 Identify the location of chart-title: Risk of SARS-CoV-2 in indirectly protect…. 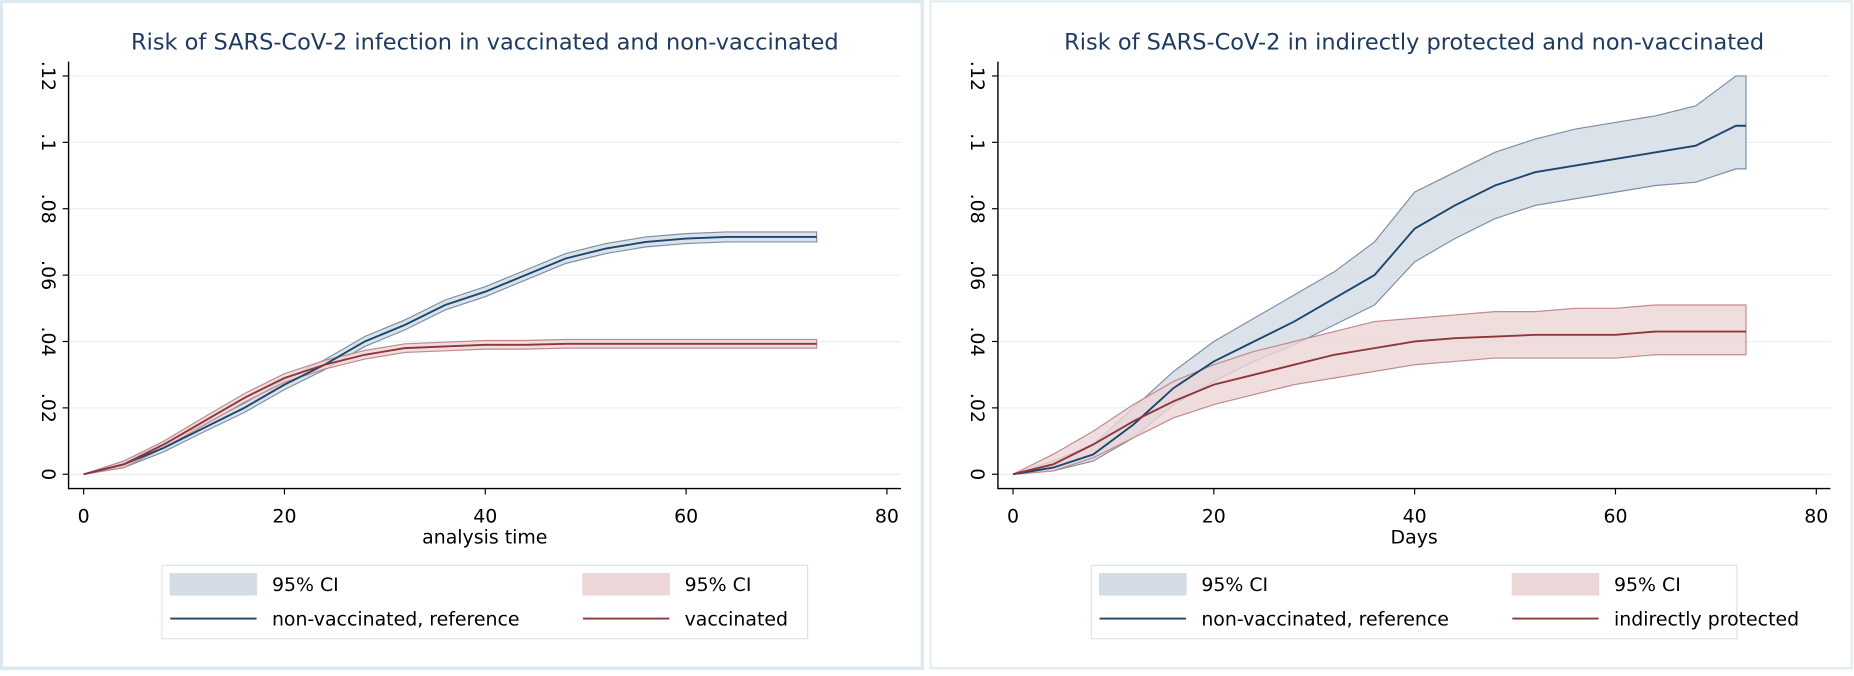
(1414, 42).